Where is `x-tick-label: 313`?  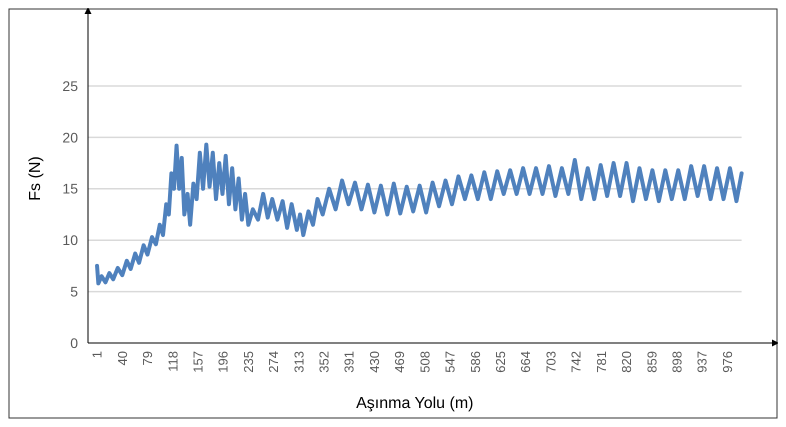
x-tick-label: 313 is located at coordinates (298, 362).